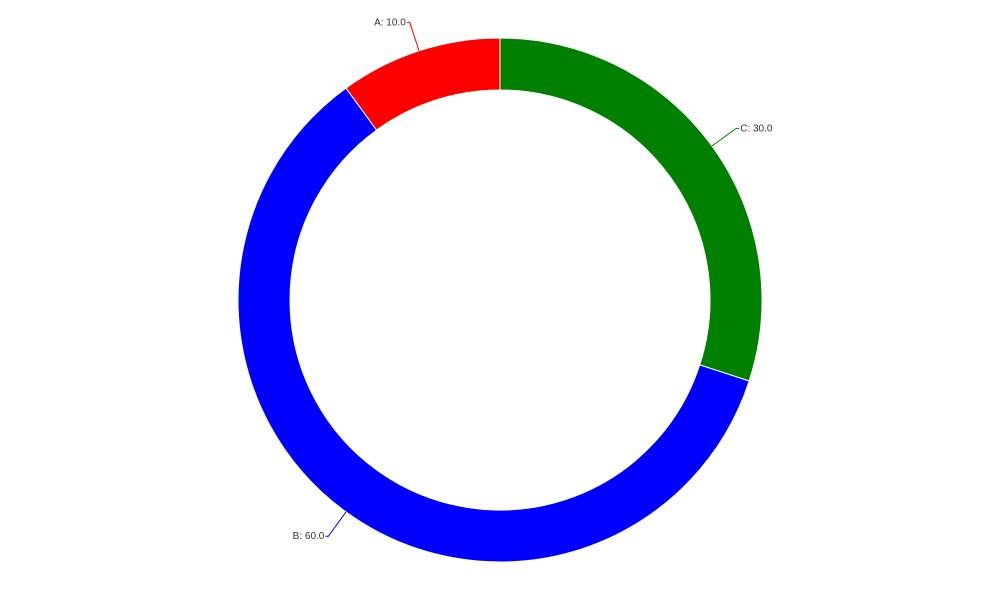 This screenshot has width=1000, height=600. Describe the element at coordinates (309, 536) in the screenshot. I see `slice-label-B: B: 60.0` at that location.